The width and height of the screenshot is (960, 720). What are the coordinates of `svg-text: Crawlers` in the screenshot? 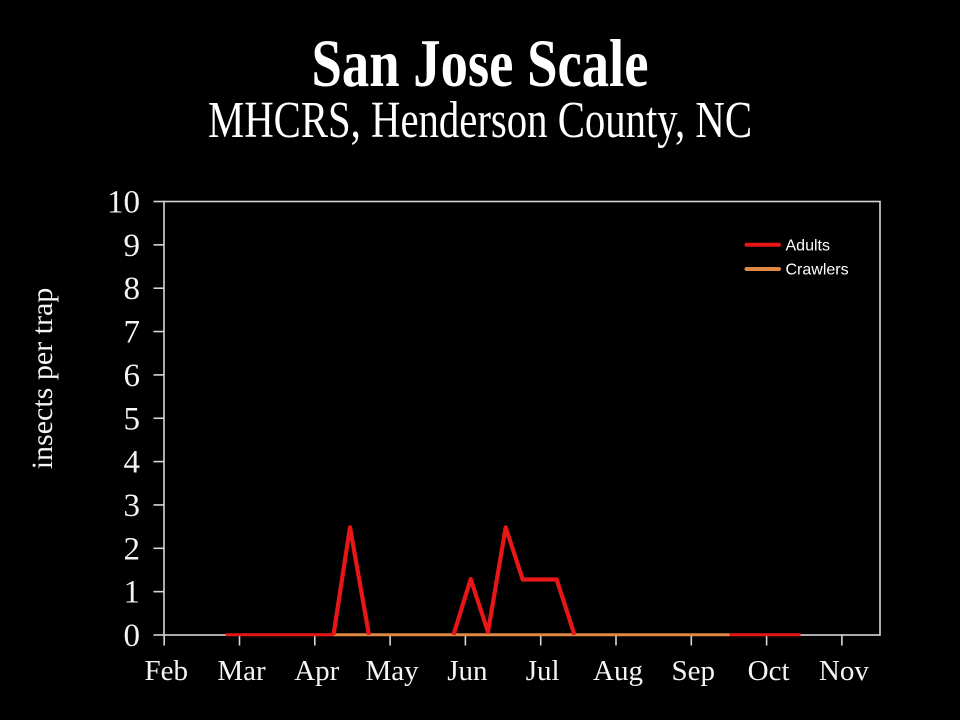 It's located at (817, 270).